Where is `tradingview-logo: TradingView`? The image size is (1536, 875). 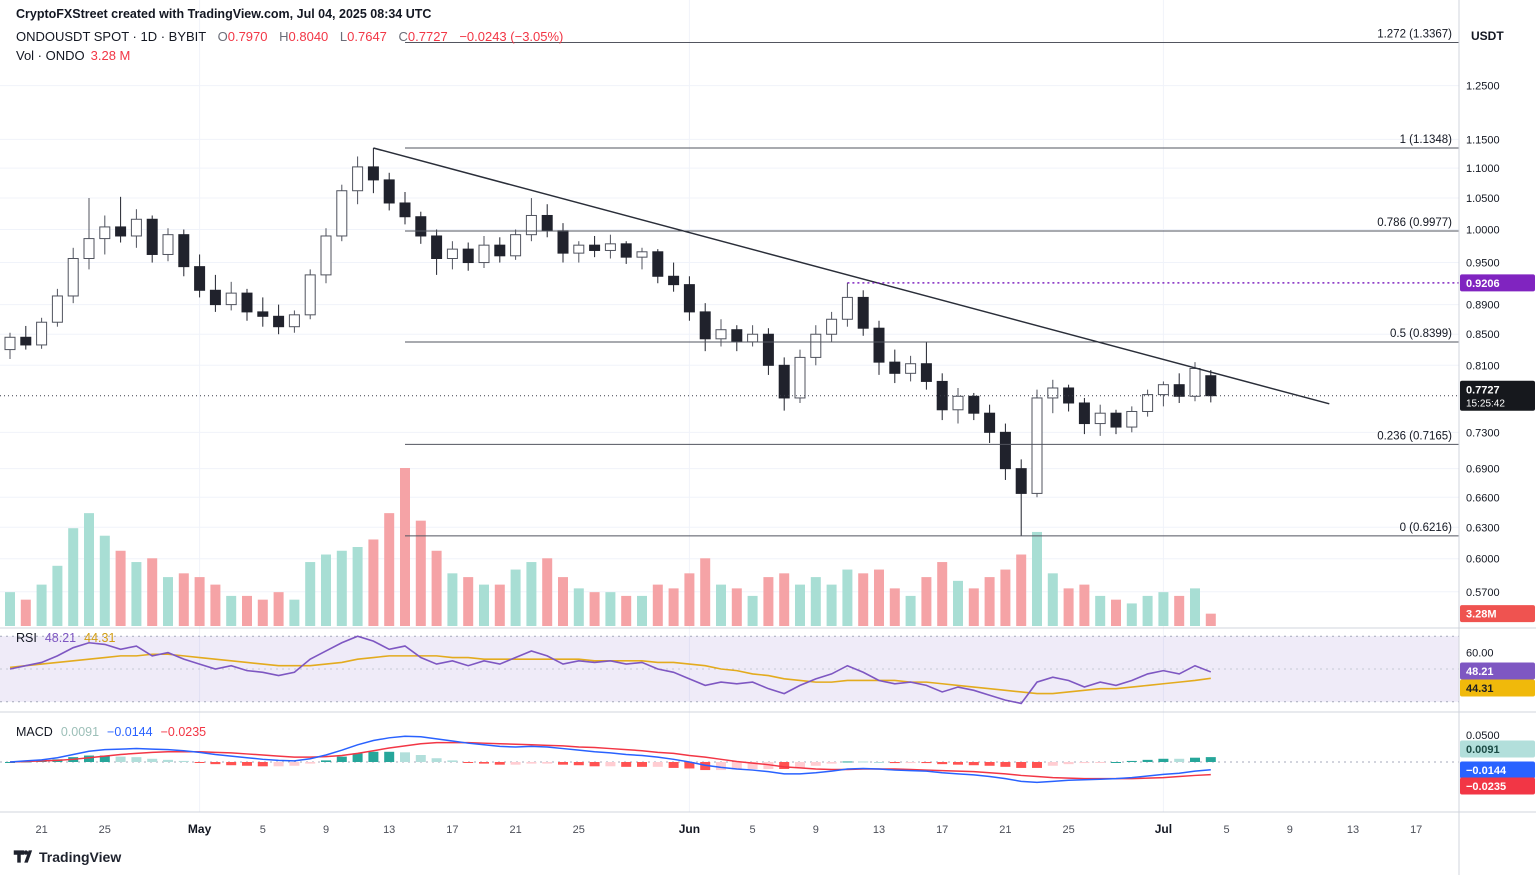
tradingview-logo: TradingView is located at coordinates (66, 856).